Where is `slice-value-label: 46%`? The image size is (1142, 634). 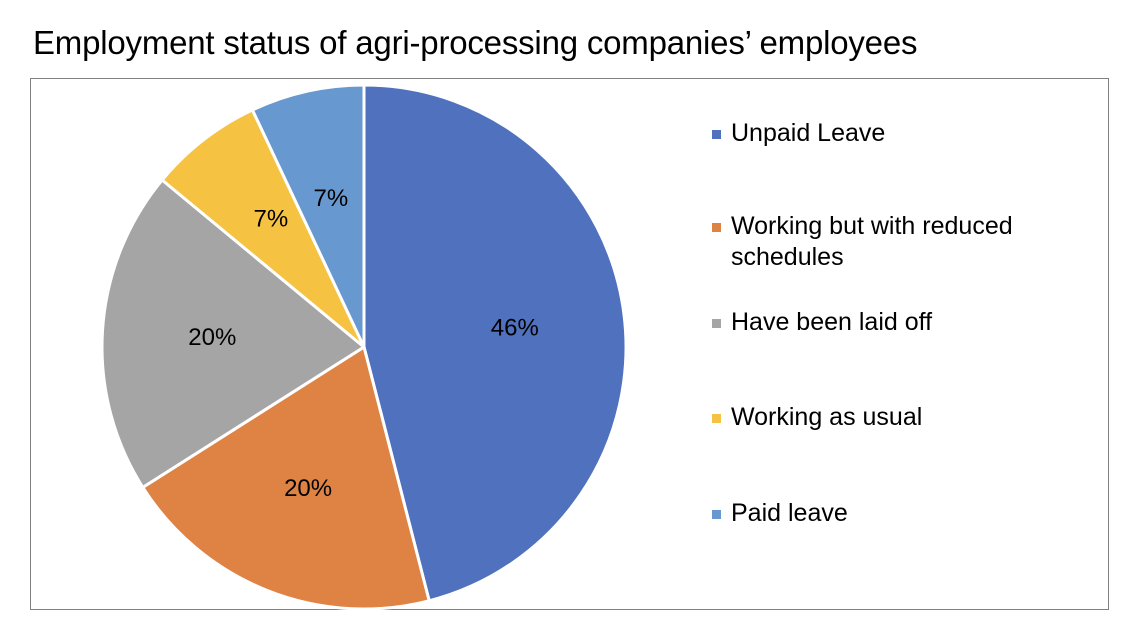
slice-value-label: 46% is located at coordinates (515, 328).